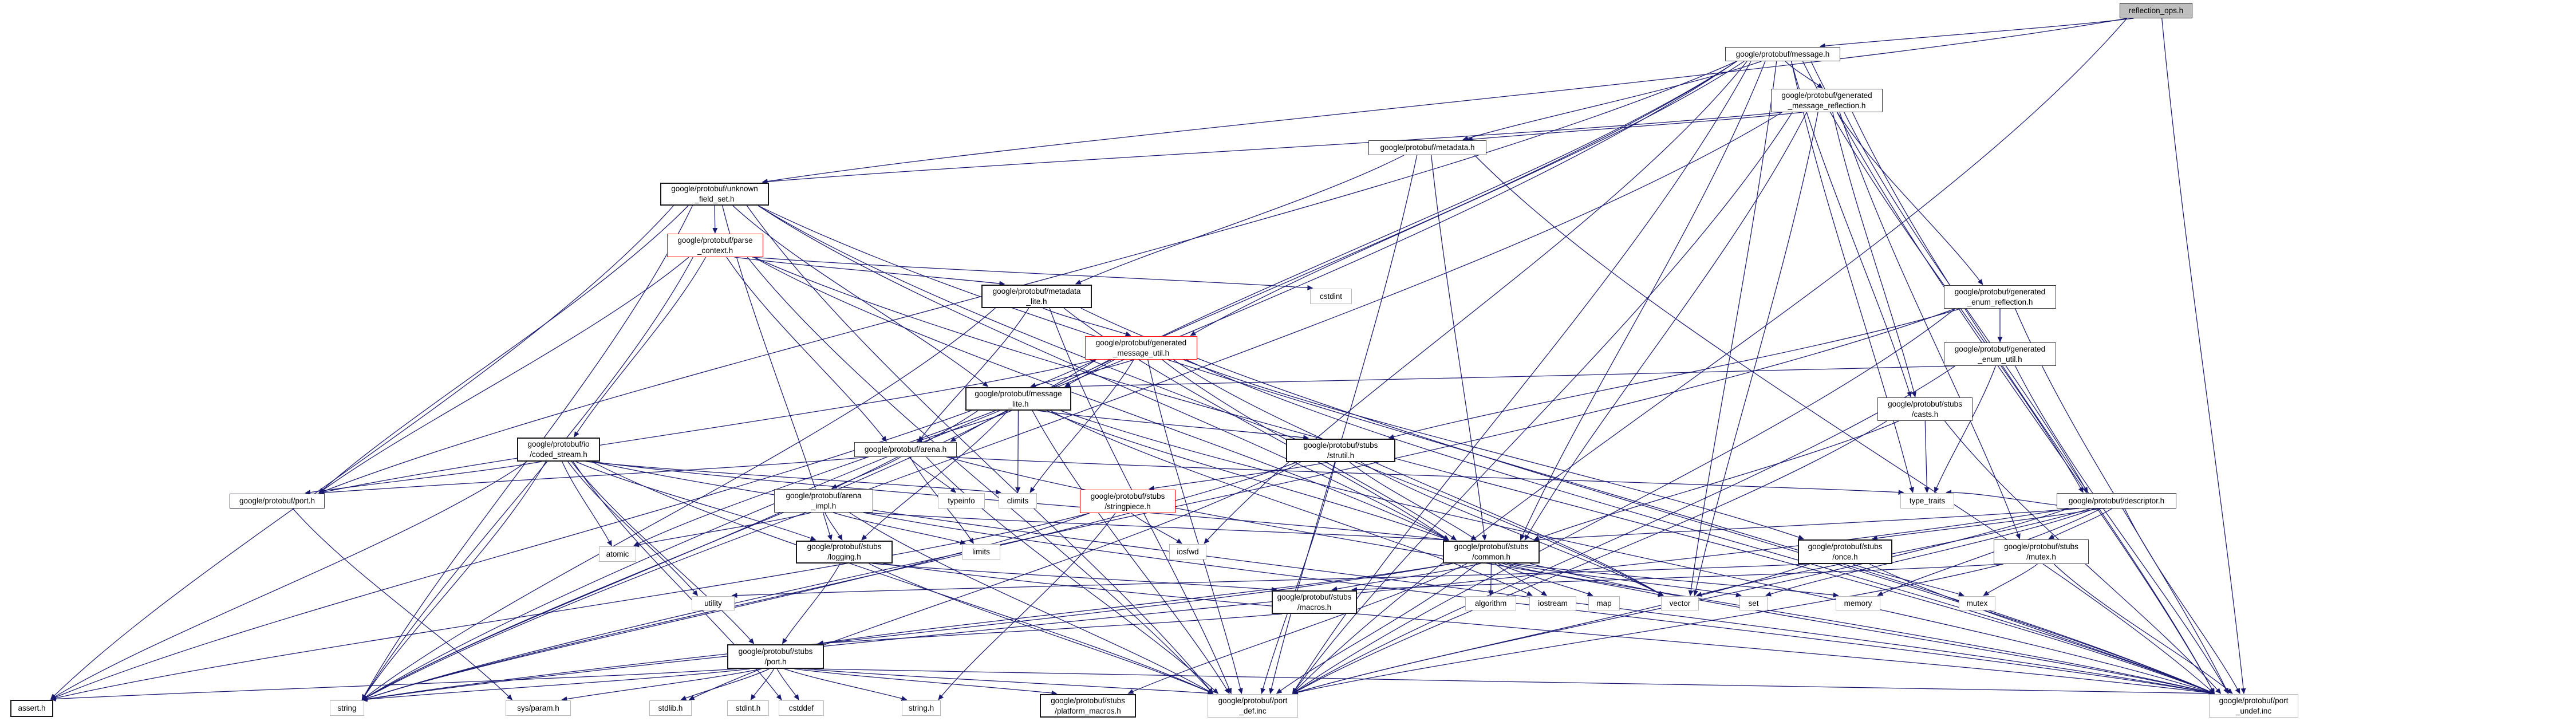  Describe the element at coordinates (1127, 501) in the screenshot. I see `node-stringpiece: google/protobuf/stubs/stringpiece.h` at that location.